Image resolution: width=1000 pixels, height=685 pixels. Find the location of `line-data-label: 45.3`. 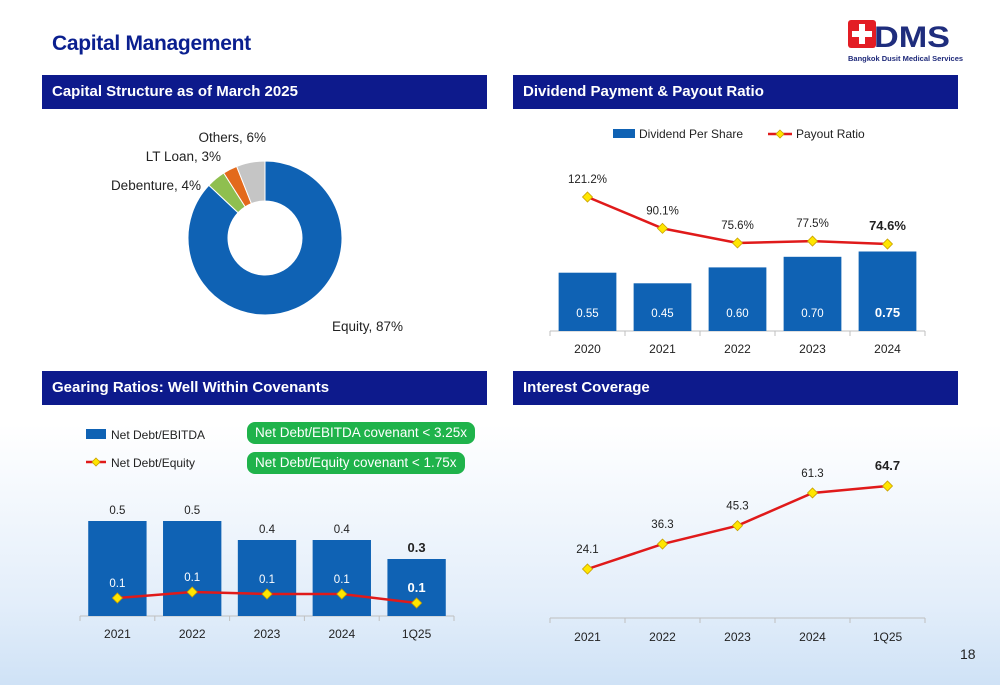

line-data-label: 45.3 is located at coordinates (737, 507).